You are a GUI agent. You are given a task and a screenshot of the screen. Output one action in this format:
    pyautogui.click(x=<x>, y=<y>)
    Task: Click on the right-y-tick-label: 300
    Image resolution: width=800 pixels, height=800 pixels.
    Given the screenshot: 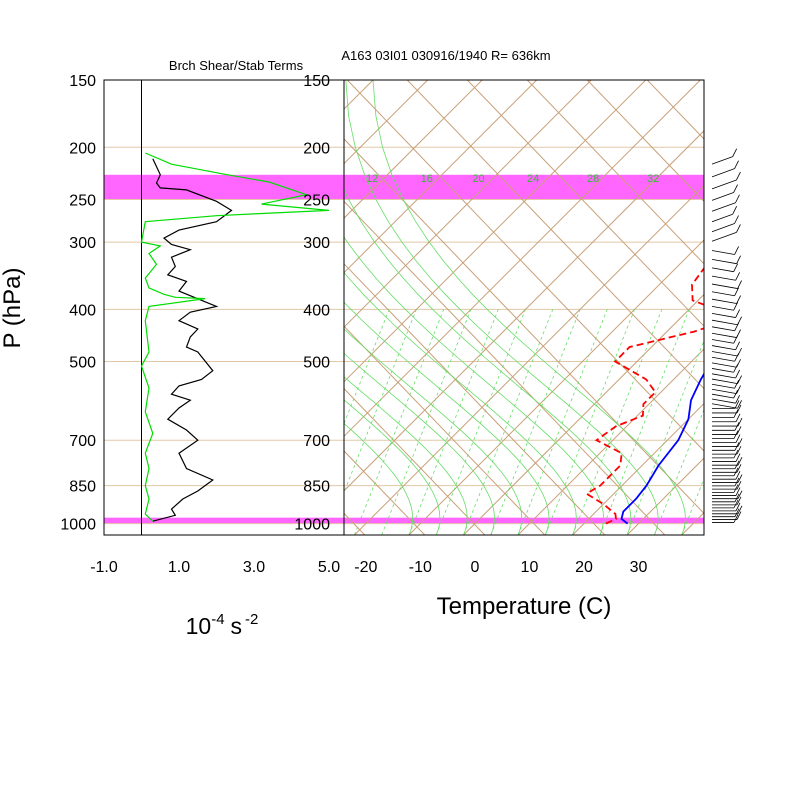 What is the action you would take?
    pyautogui.click(x=316, y=243)
    